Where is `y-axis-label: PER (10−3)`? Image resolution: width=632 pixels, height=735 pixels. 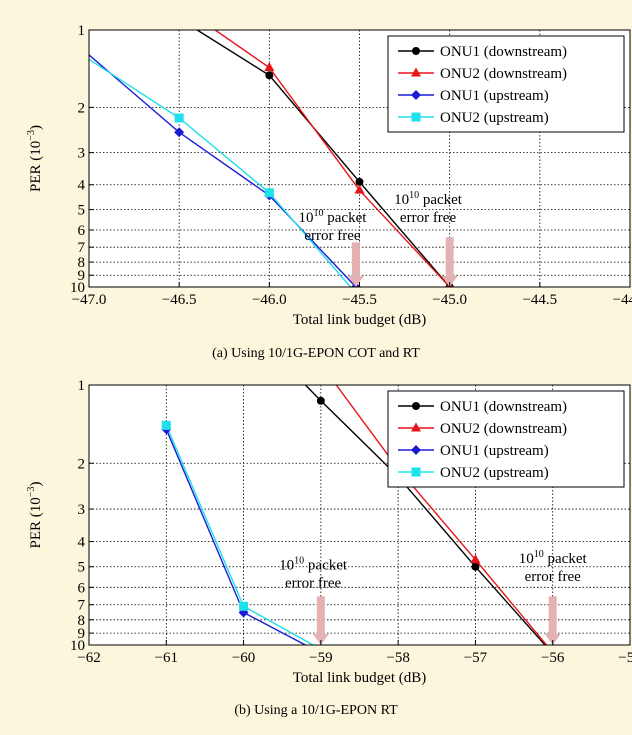
y-axis-label: PER (10−3) is located at coordinates (35, 515).